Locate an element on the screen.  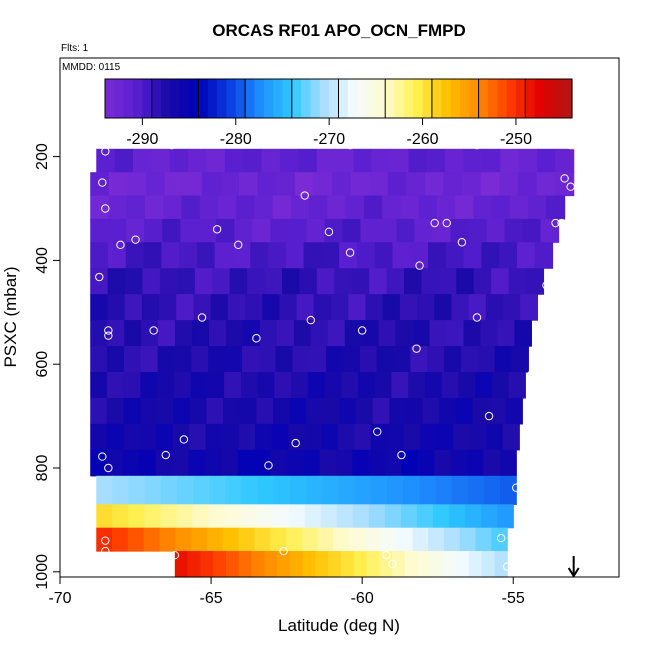
y-tick-label: 1000 is located at coordinates (42, 572).